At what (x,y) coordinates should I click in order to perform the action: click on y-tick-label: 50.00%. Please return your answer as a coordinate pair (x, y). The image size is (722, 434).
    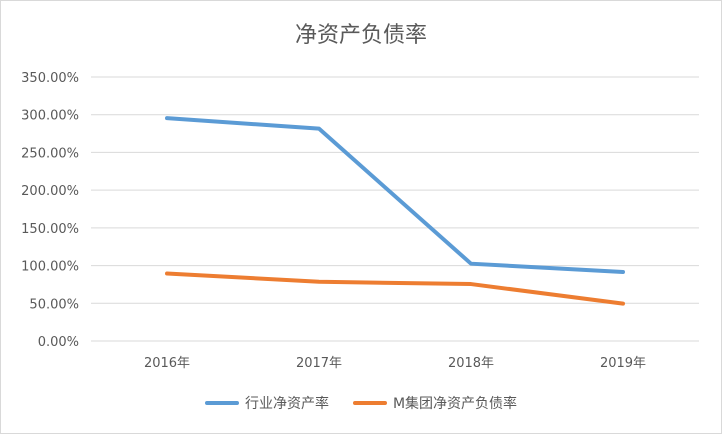
    Looking at the image, I should click on (54, 304).